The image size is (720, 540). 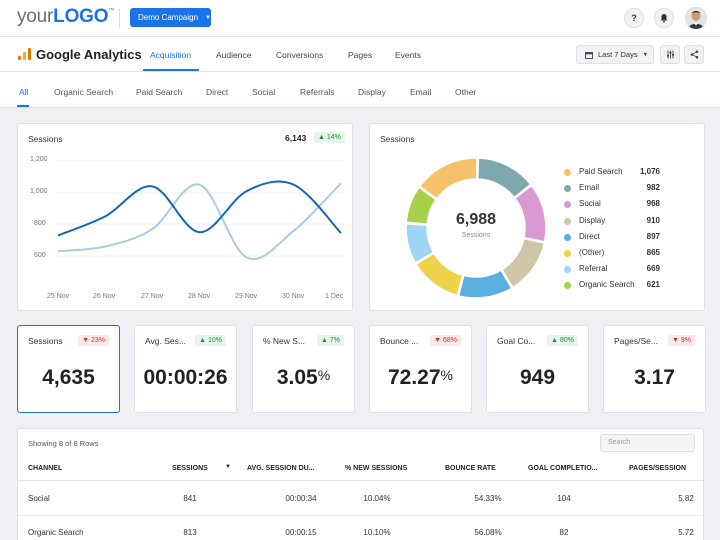 What do you see at coordinates (63, 443) in the screenshot?
I see `rows-info: Showing 8 of 8 Rows` at bounding box center [63, 443].